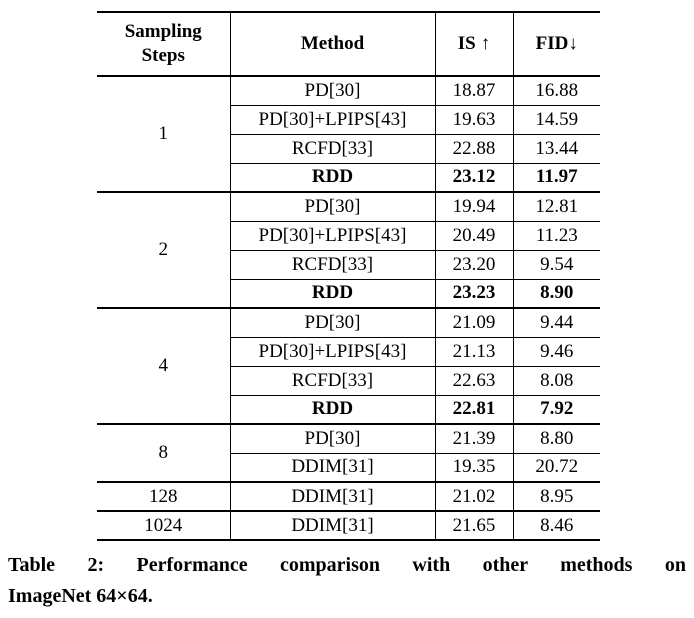 This screenshot has width=694, height=618. Describe the element at coordinates (474, 497) in the screenshot. I see `is-cell: 21.02` at that location.